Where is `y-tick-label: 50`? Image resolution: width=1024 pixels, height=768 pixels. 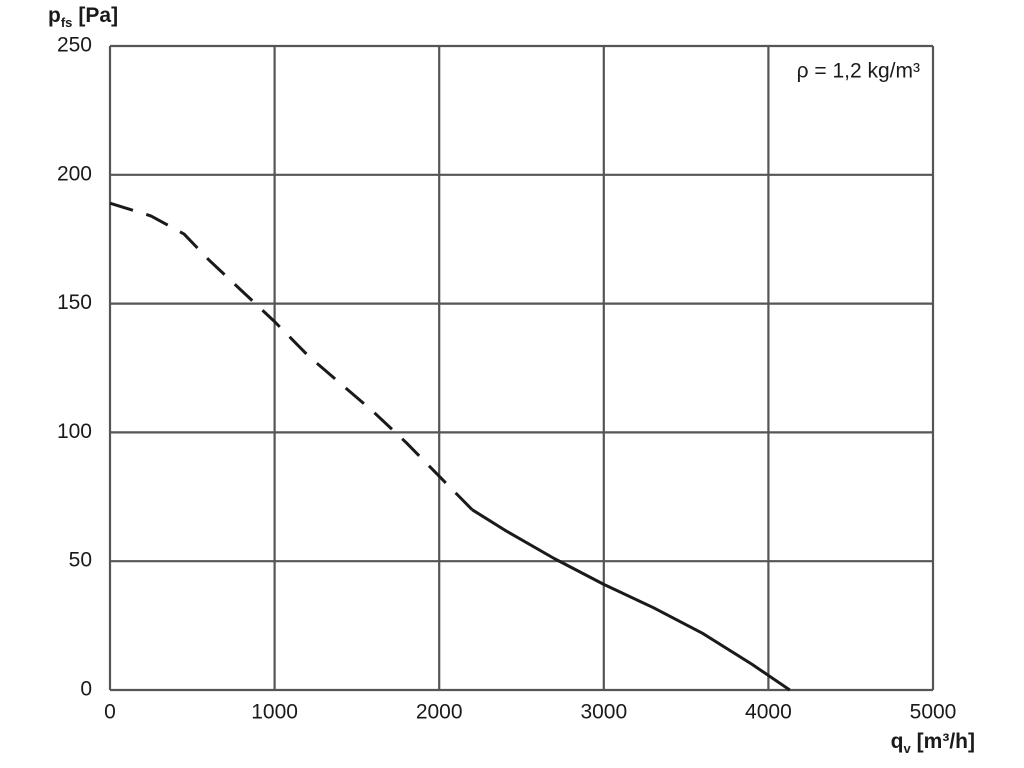
y-tick-label: 50 is located at coordinates (80, 560).